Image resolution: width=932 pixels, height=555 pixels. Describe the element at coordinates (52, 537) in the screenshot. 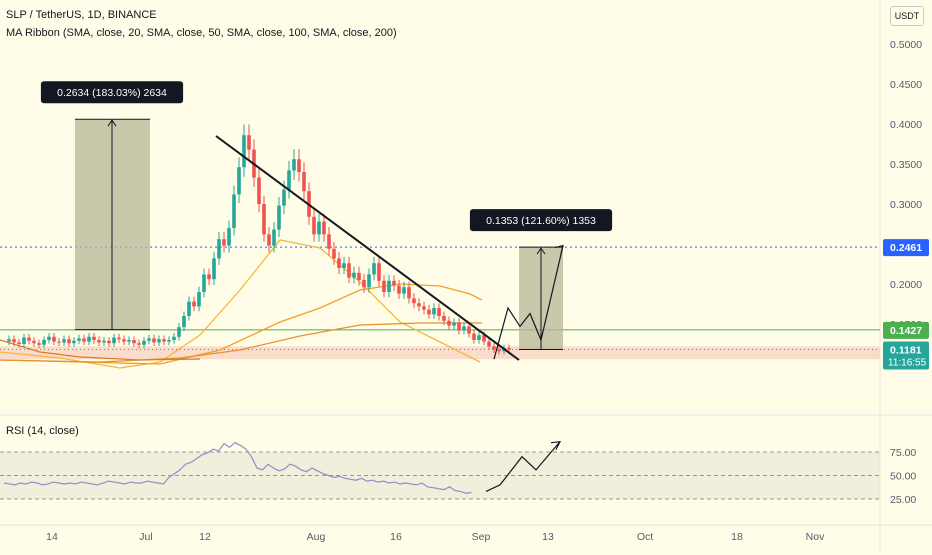

I see `time-tick-label: 14` at that location.